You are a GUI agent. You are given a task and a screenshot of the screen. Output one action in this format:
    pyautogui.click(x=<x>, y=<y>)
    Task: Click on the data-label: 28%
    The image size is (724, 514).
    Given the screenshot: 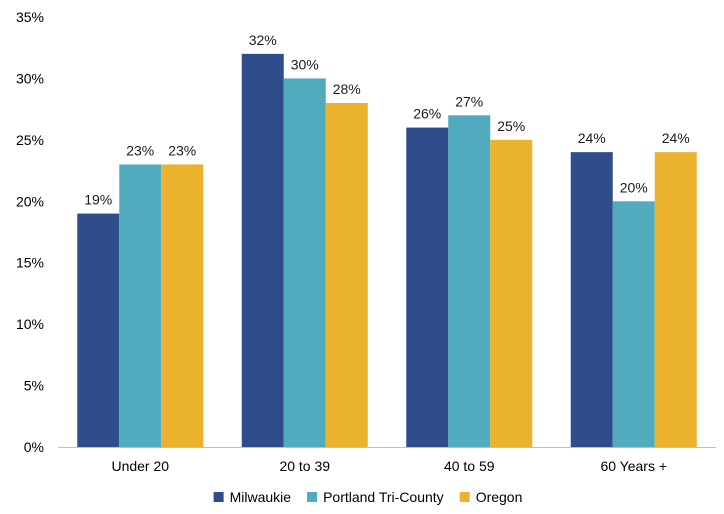 What is the action you would take?
    pyautogui.click(x=347, y=89)
    